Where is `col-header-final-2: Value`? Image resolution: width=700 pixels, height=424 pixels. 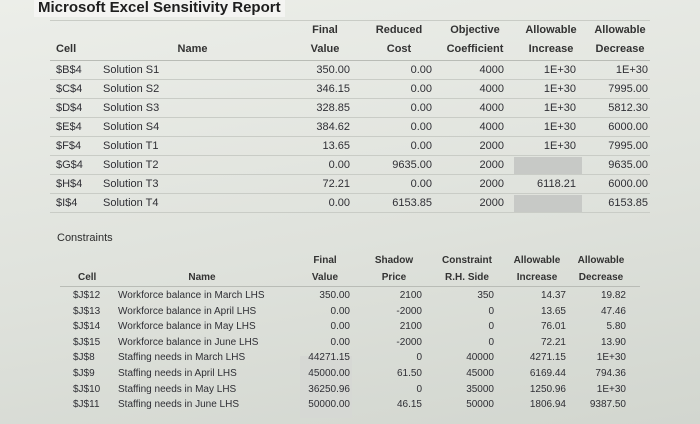
col-header-final-2: Value is located at coordinates (325, 49).